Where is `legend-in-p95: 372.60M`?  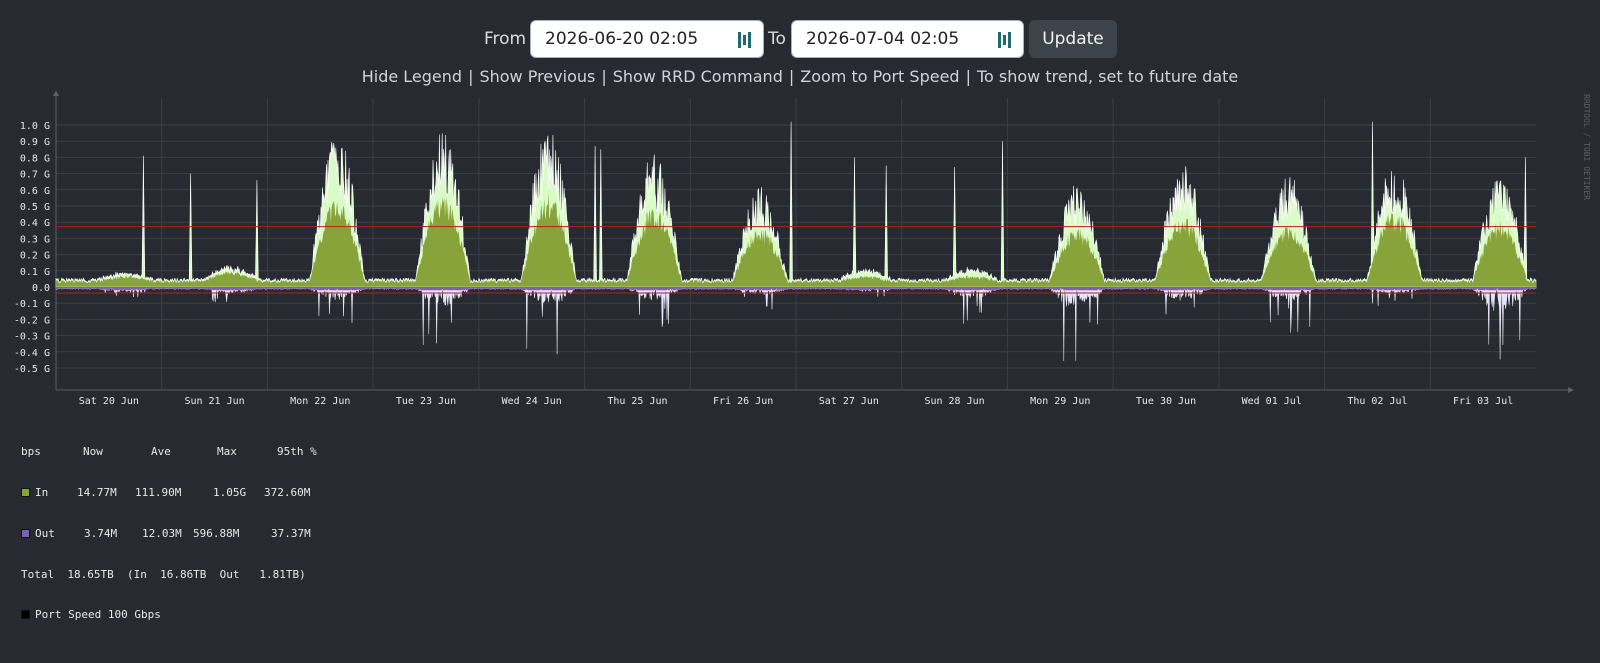 legend-in-p95: 372.60M is located at coordinates (287, 492).